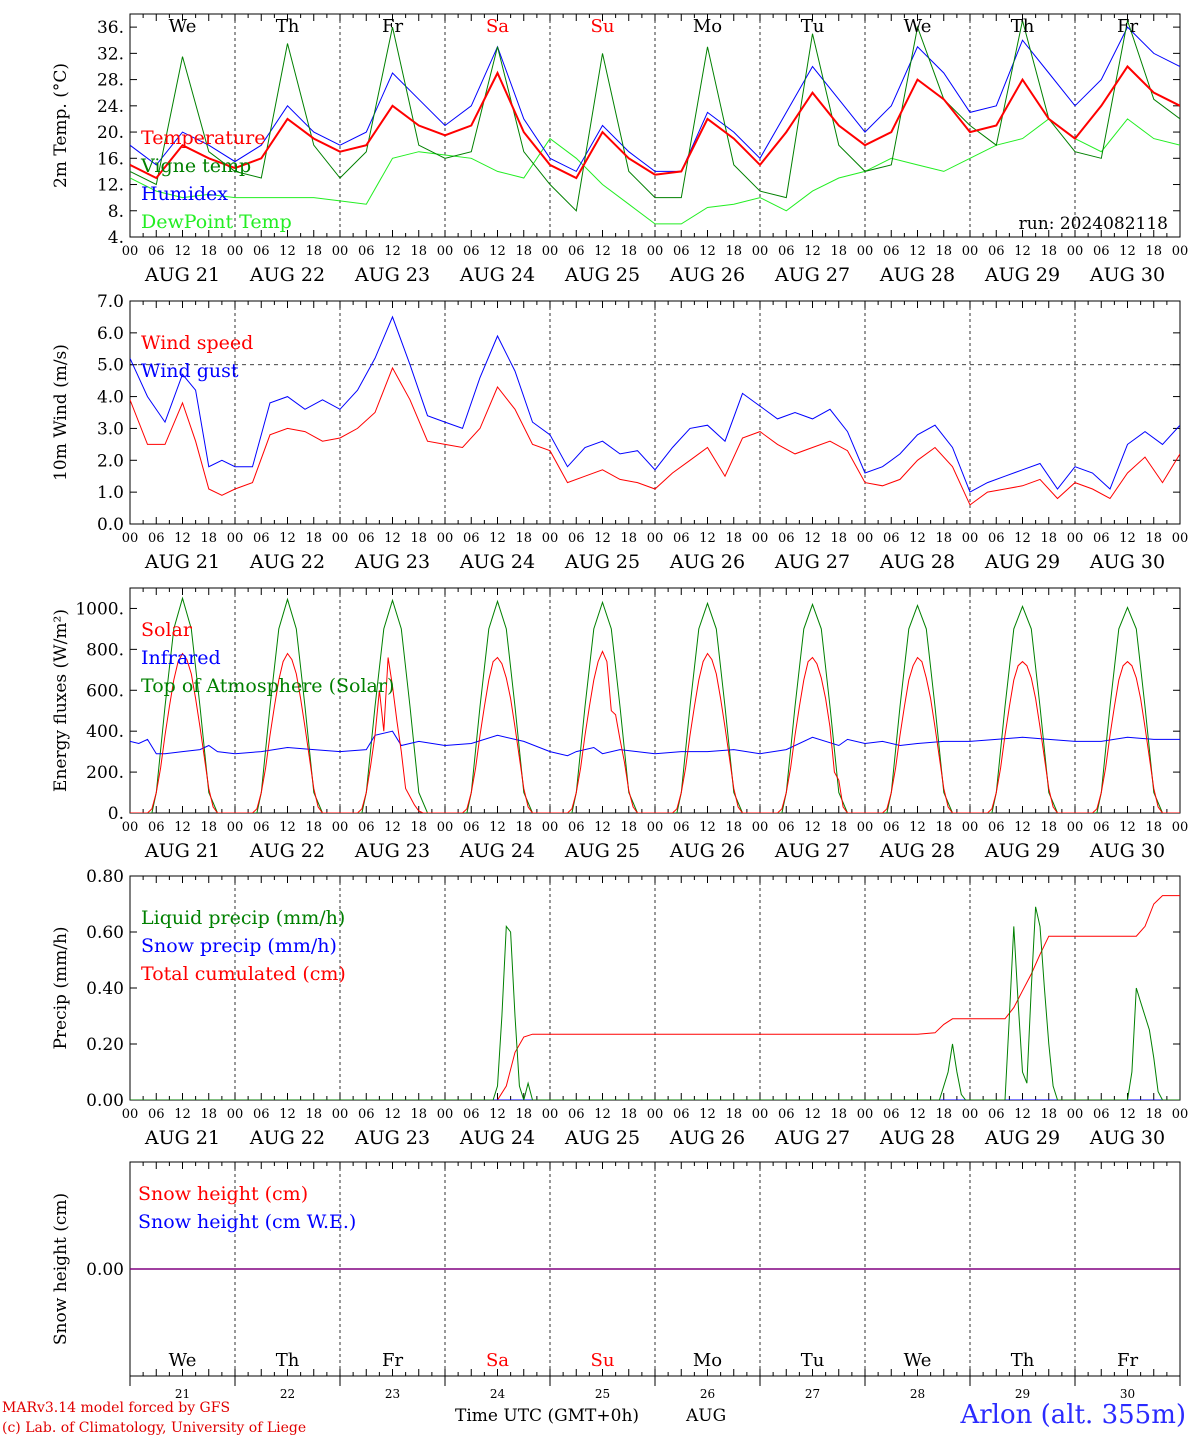  I want to click on day-name: Sa, so click(497, 26).